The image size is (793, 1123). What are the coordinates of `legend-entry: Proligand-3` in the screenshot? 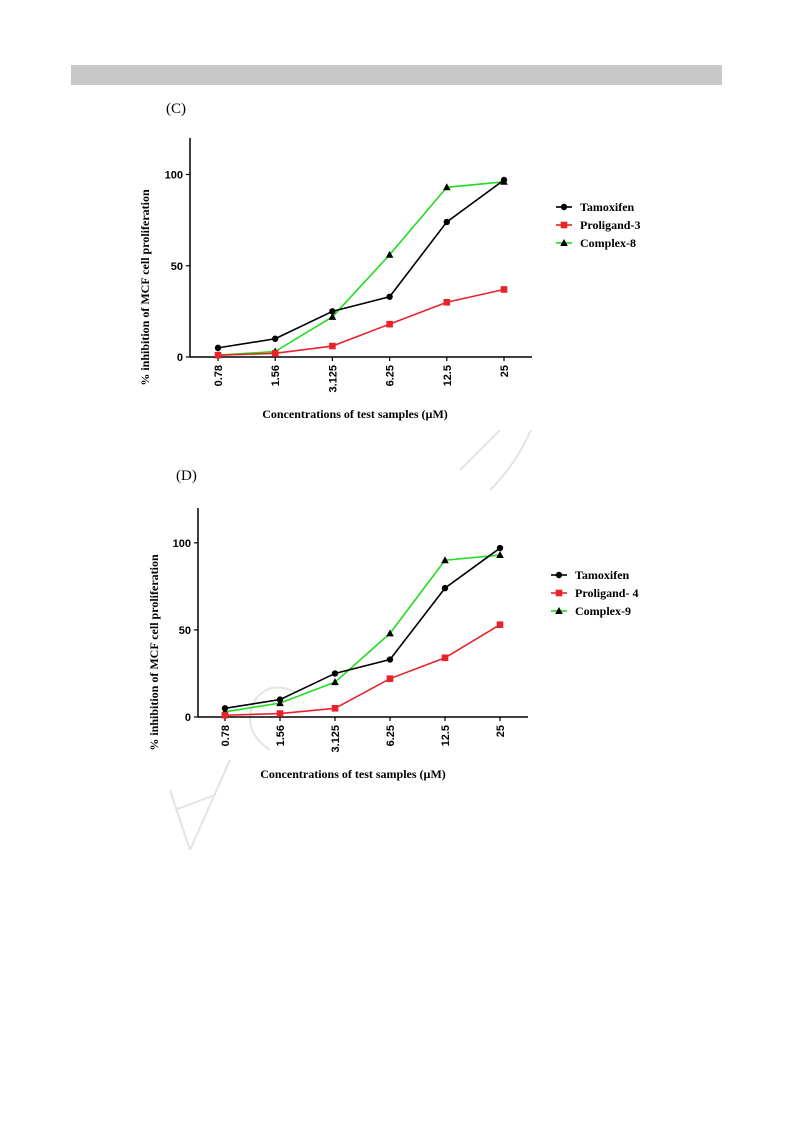 It's located at (598, 225).